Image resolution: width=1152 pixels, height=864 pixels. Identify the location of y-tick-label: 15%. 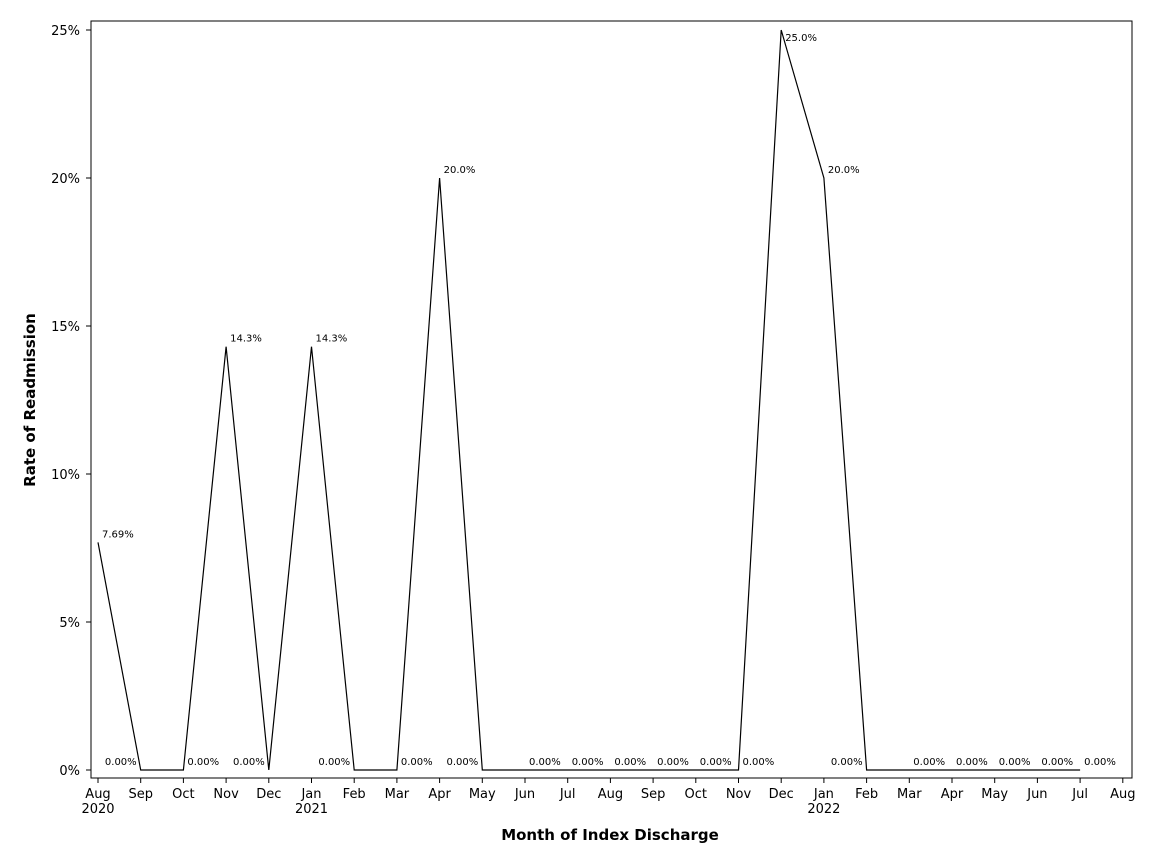
(65, 327).